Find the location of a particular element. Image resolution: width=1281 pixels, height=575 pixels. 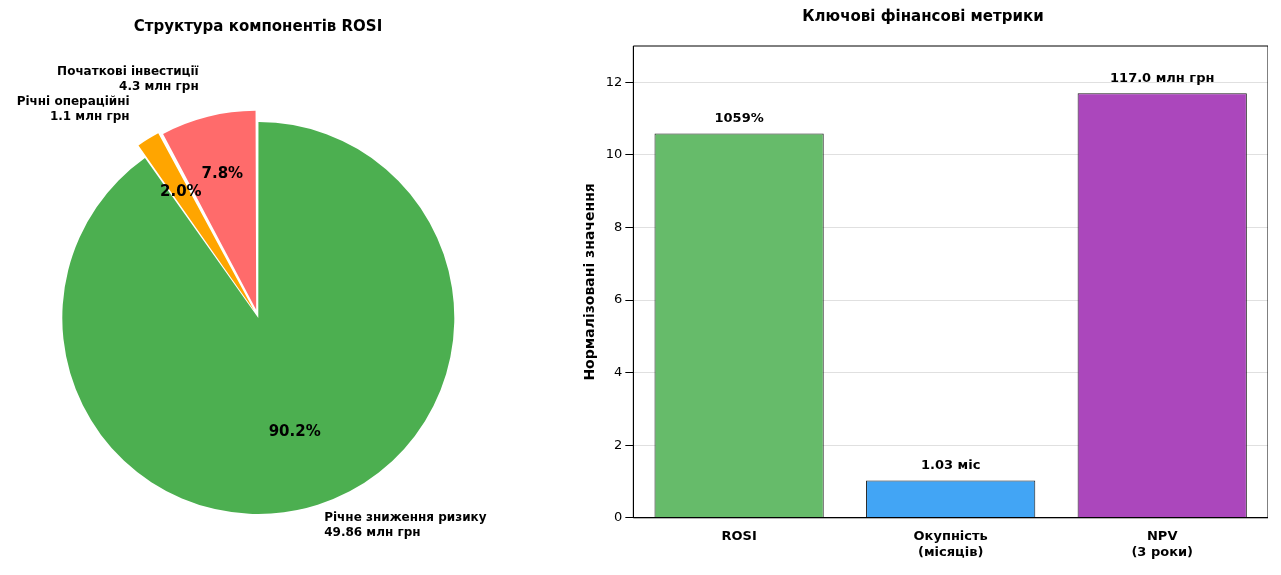

x-tick-label: ROSI is located at coordinates (739, 535).